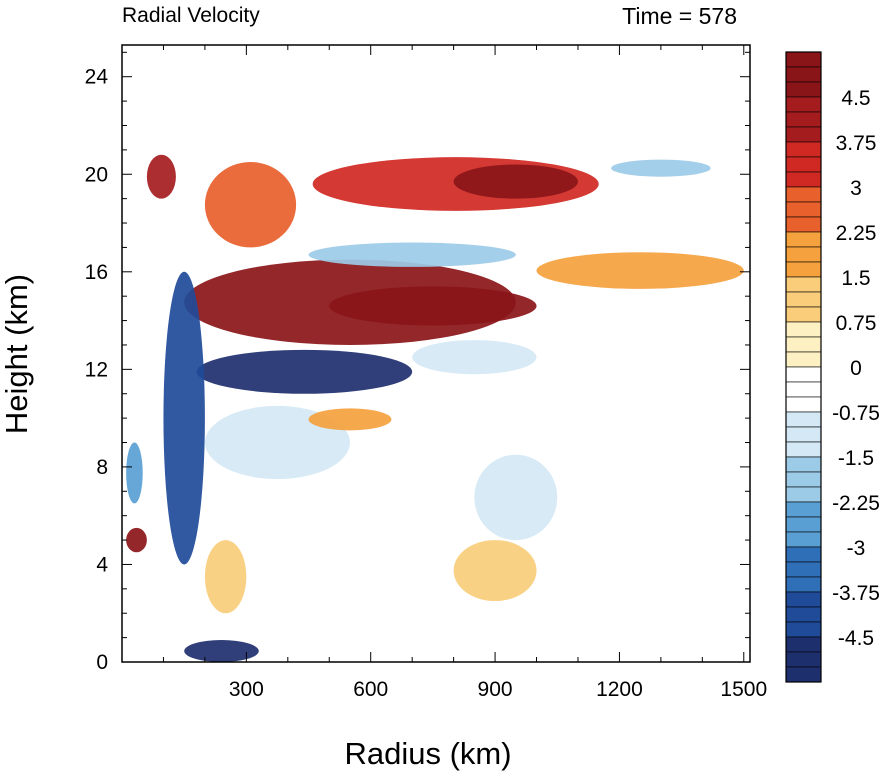 This screenshot has height=774, width=895. Describe the element at coordinates (102, 662) in the screenshot. I see `y-tick-label: 0` at that location.